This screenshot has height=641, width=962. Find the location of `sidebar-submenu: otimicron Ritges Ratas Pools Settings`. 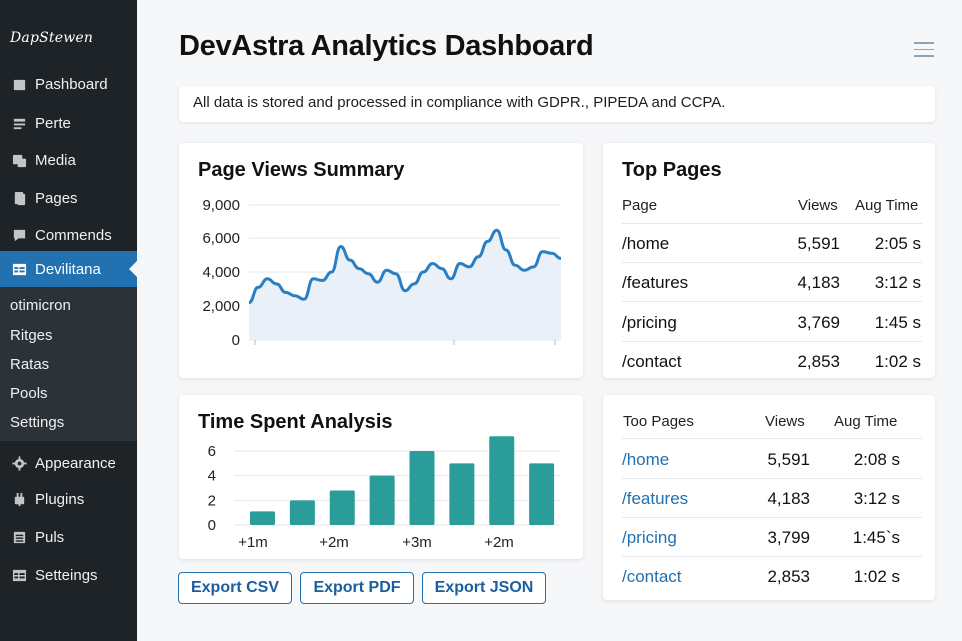

sidebar-submenu: otimicron Ritges Ratas Pools Settings is located at coordinates (68, 364).